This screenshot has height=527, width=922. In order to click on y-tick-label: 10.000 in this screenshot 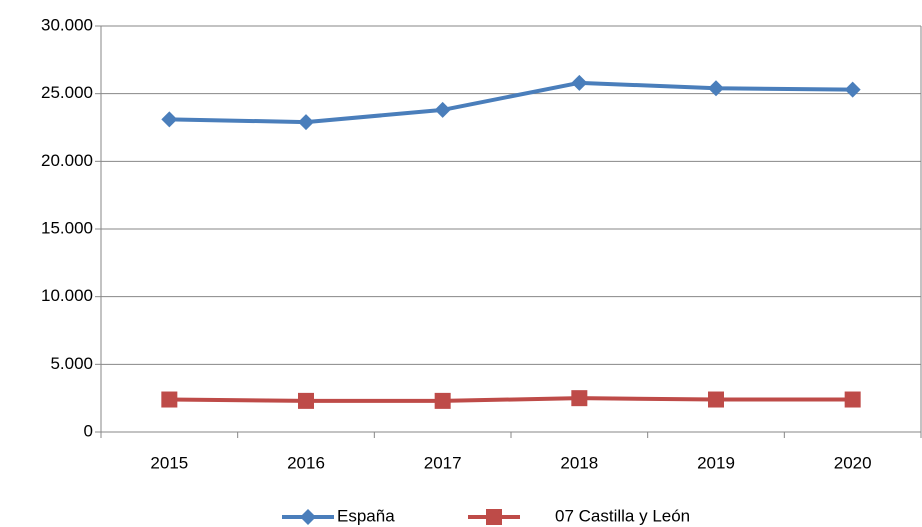, I will do `click(67, 295)`.